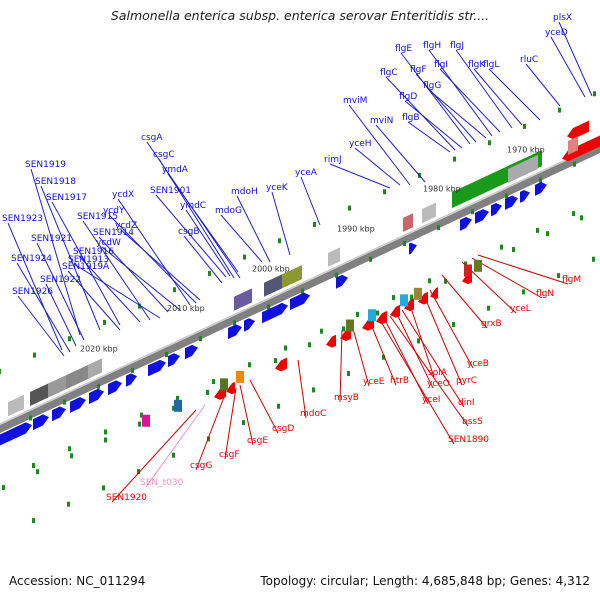 The width and height of the screenshot is (600, 600). Describe the element at coordinates (162, 483) in the screenshot. I see `gene-label: SEN_t030` at that location.